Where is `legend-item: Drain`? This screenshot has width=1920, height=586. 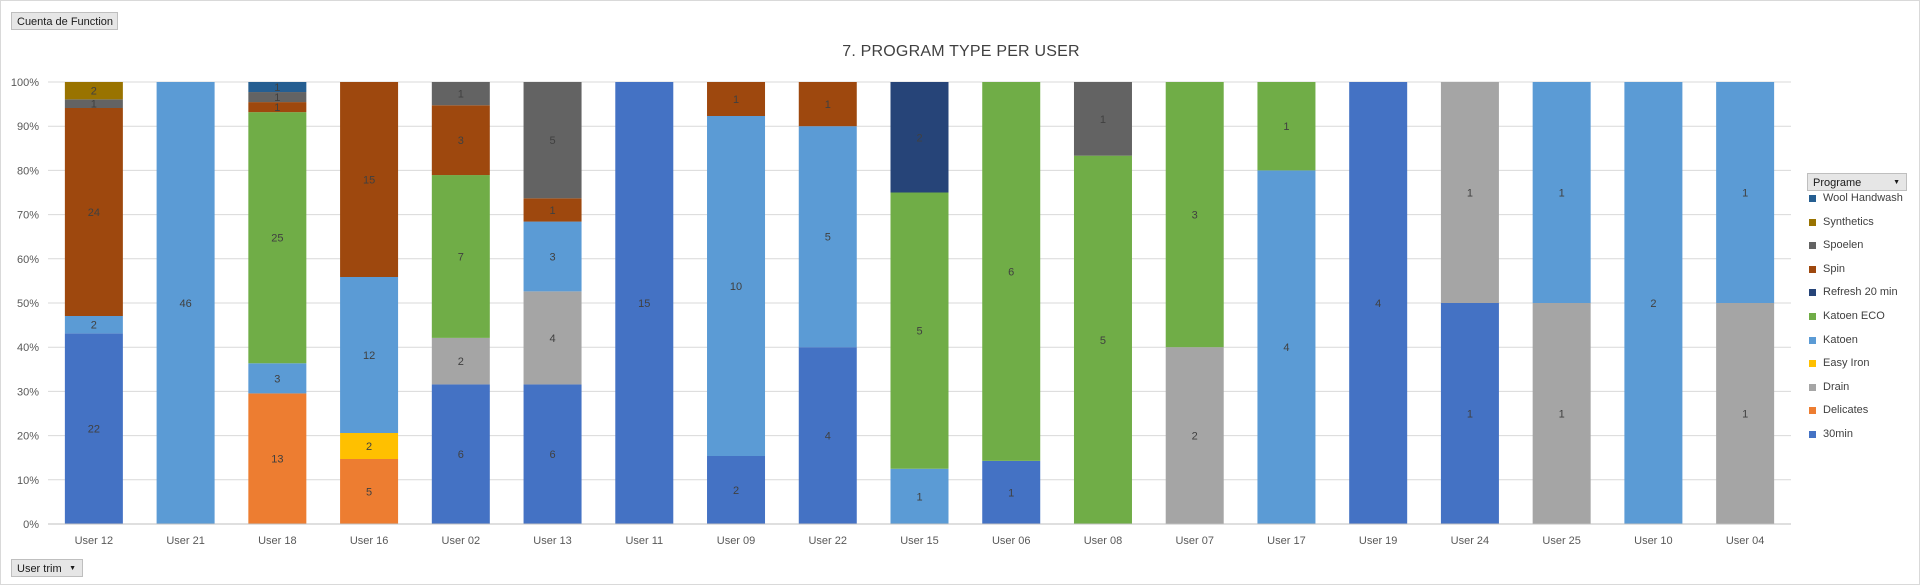
legend-item: Drain is located at coordinates (1864, 392).